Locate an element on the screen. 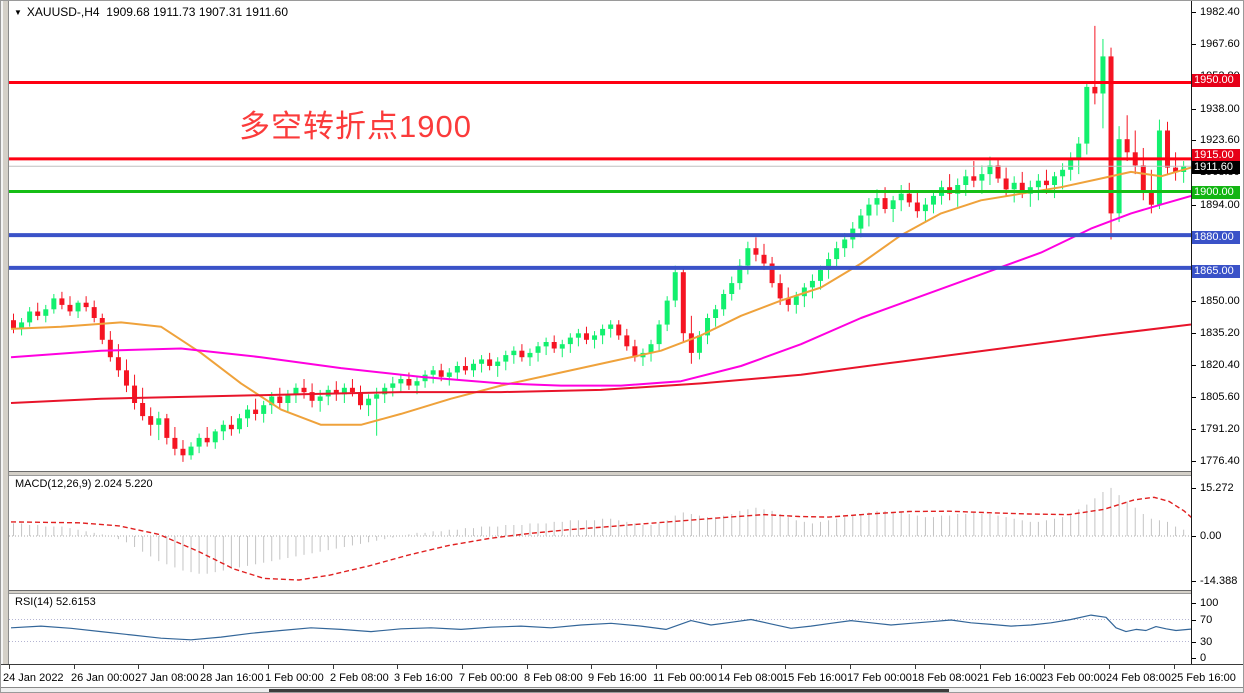 Image resolution: width=1244 pixels, height=693 pixels. time-axis-label: 21 Feb 16:00 is located at coordinates (1009, 678).